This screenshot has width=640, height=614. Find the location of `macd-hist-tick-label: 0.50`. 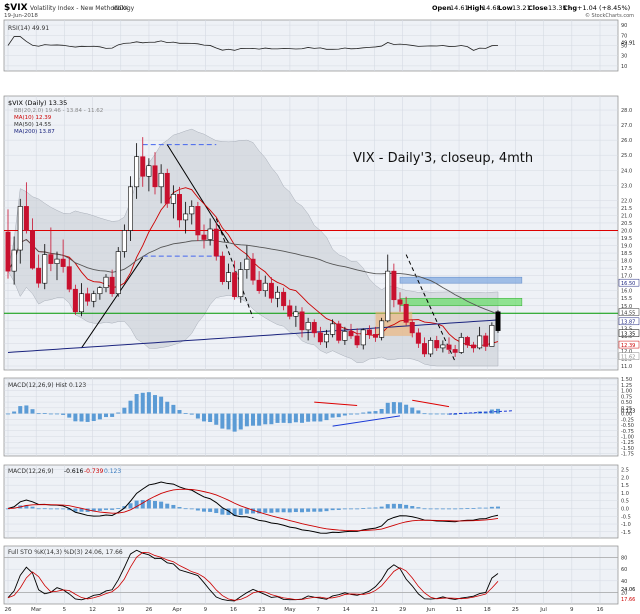

macd-hist-tick-label: 0.50 is located at coordinates (626, 403).